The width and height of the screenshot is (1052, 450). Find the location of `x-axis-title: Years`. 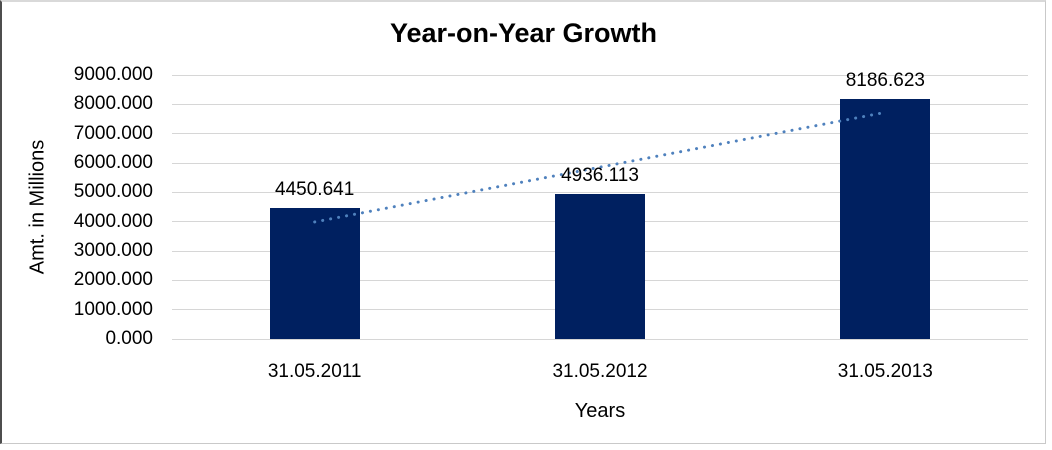

x-axis-title: Years is located at coordinates (600, 411).